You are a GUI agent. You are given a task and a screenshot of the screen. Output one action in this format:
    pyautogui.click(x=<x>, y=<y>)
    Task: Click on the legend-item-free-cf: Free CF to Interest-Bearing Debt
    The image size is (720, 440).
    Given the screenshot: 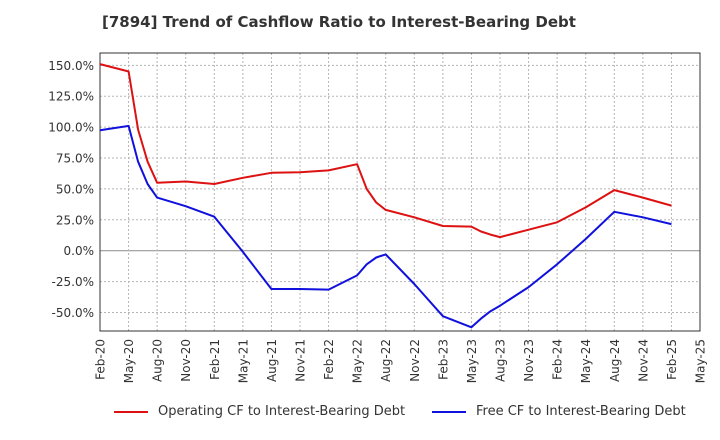 What is the action you would take?
    pyautogui.click(x=559, y=411)
    